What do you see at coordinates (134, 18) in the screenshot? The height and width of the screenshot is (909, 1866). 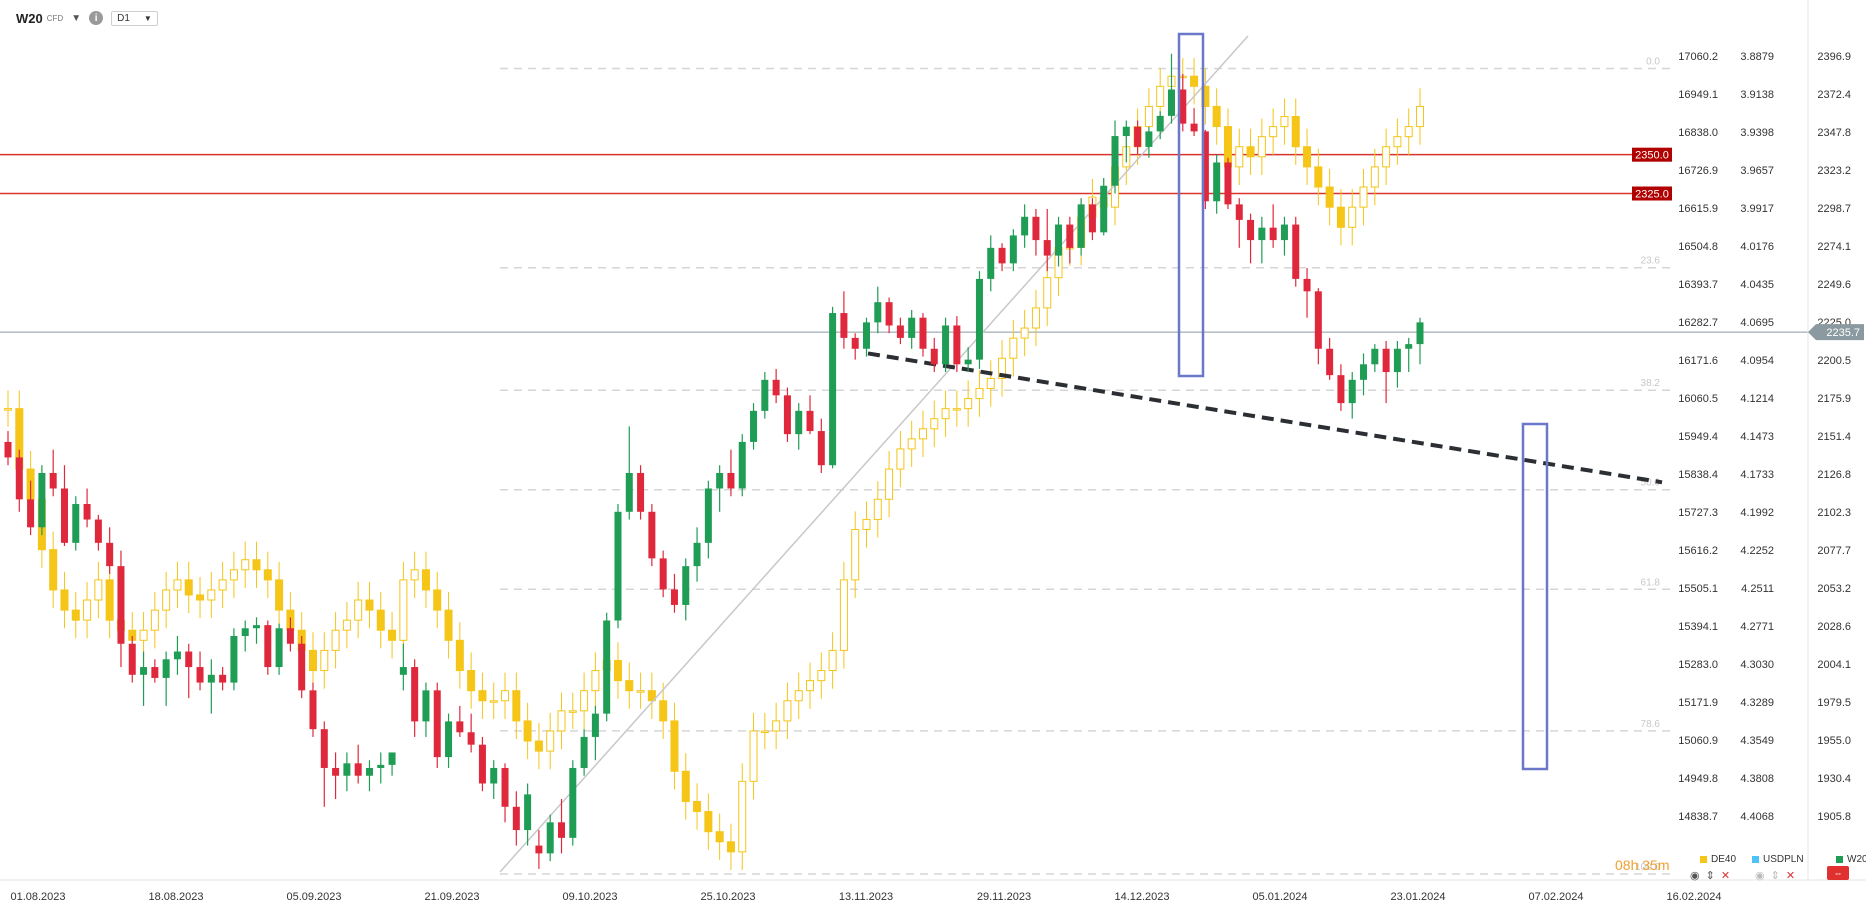 I see `timeframe-select: D1 ▼` at bounding box center [134, 18].